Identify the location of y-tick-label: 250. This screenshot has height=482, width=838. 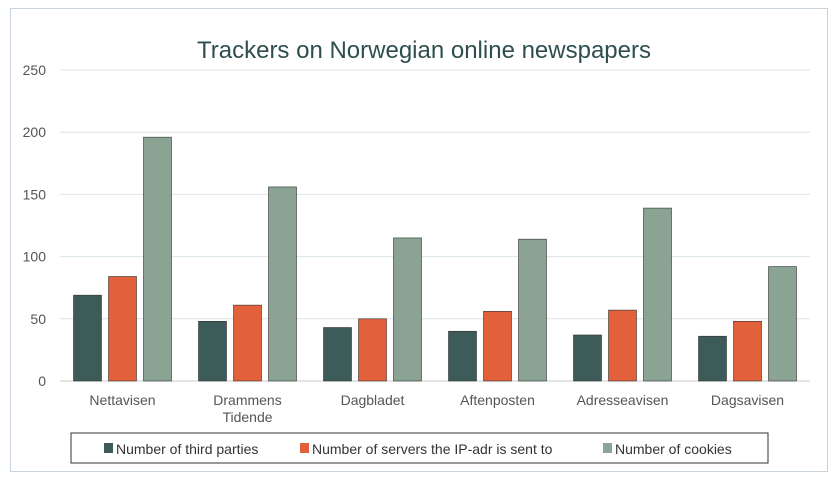
(35, 70).